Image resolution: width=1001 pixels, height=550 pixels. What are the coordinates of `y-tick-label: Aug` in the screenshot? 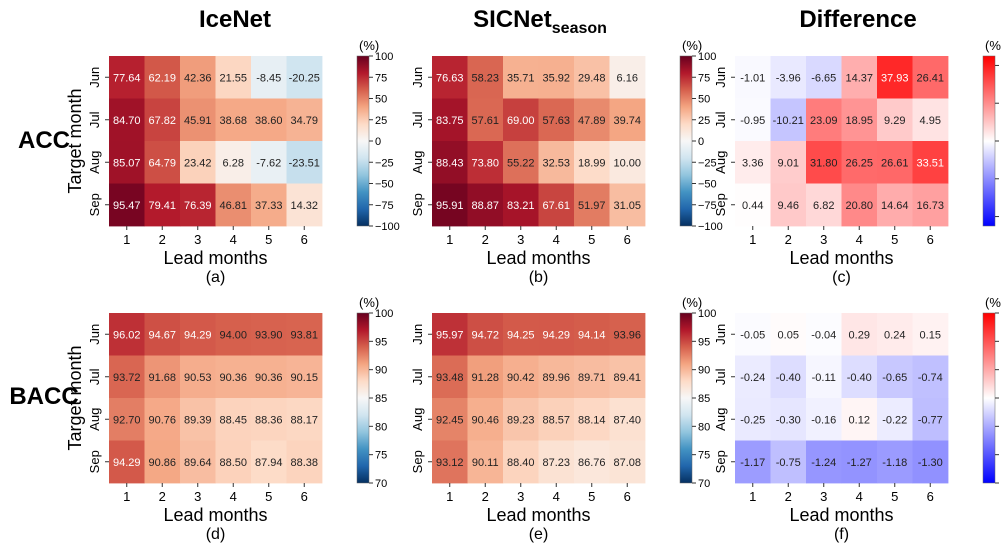 It's located at (417, 419).